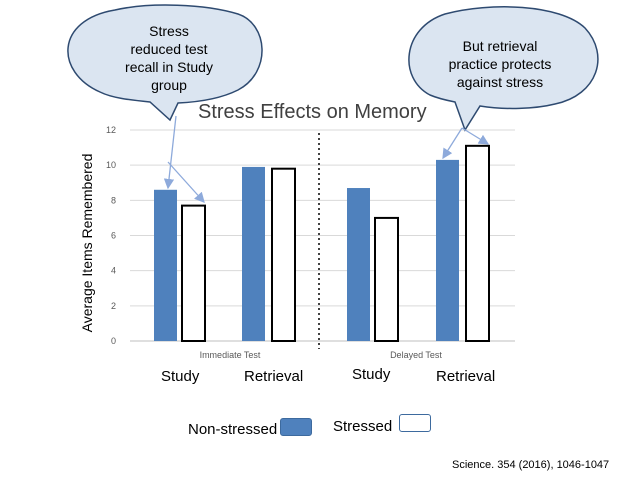 The height and width of the screenshot is (479, 639). What do you see at coordinates (230, 355) in the screenshot?
I see `x-group-label-immediate: Immediate Test` at bounding box center [230, 355].